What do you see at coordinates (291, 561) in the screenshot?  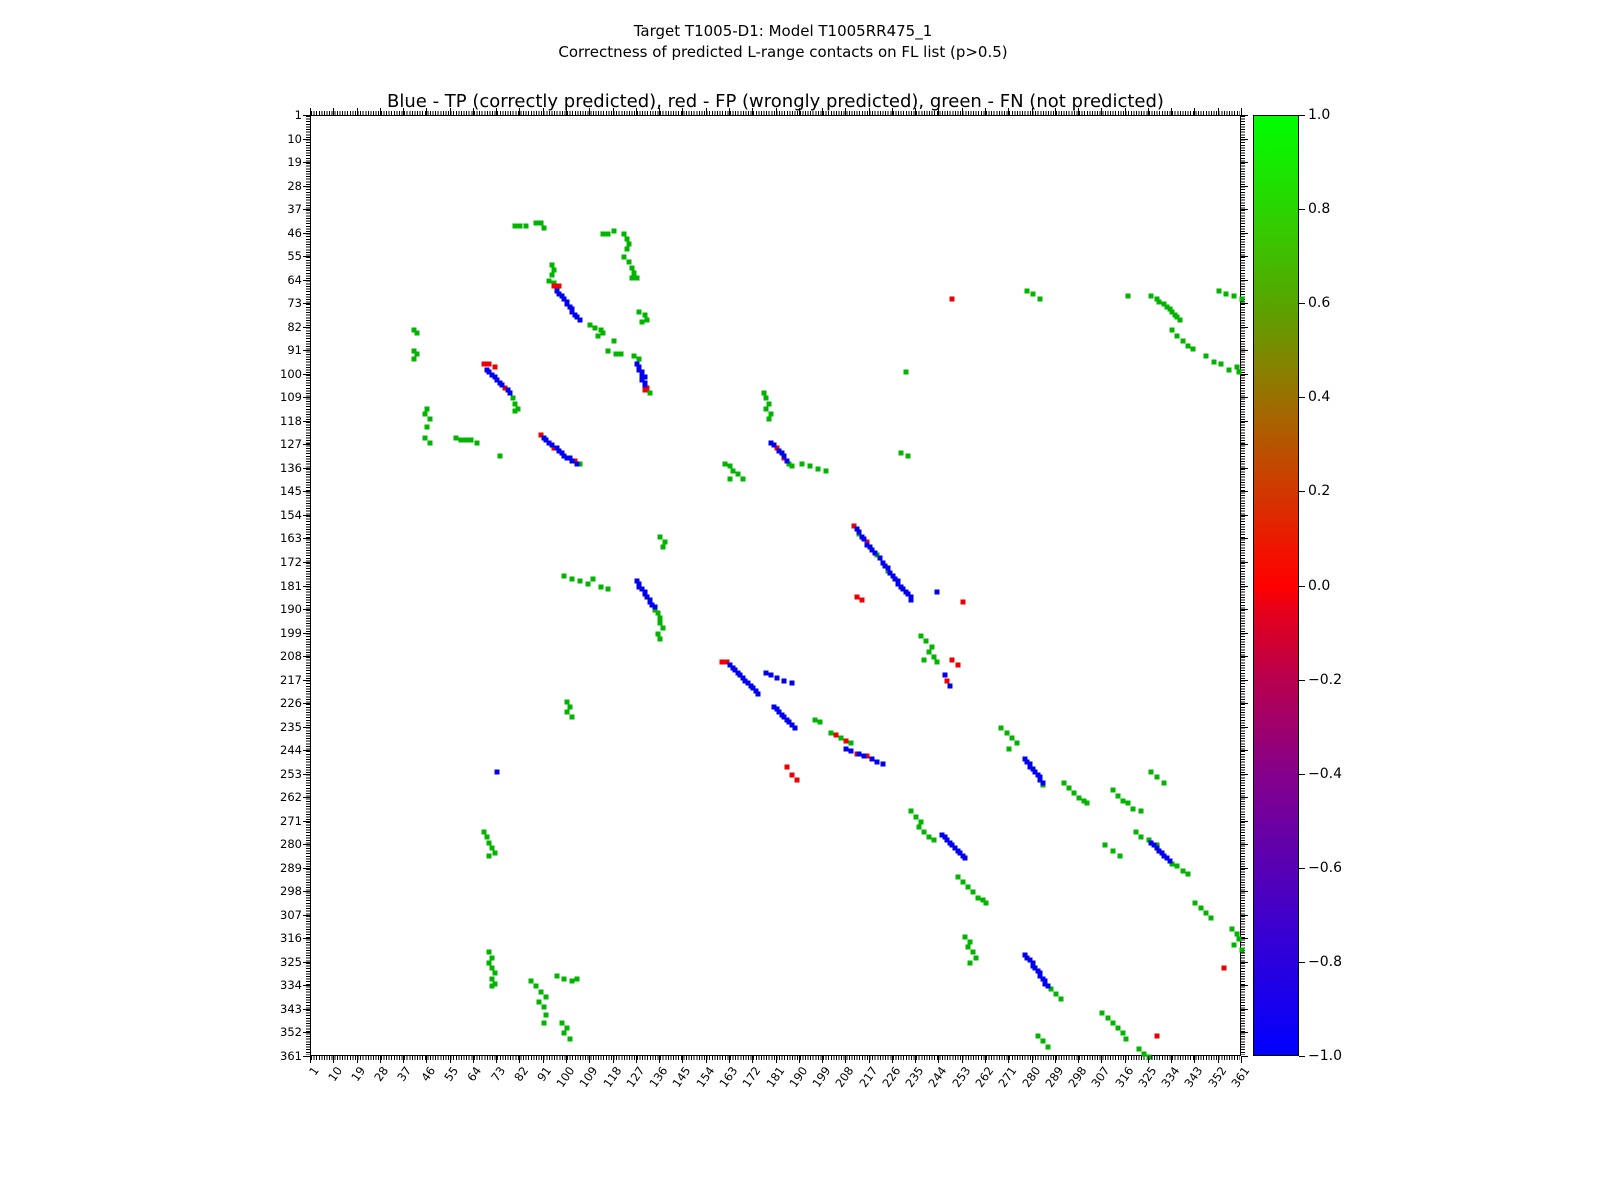 I see `y-tick-label: 172` at bounding box center [291, 561].